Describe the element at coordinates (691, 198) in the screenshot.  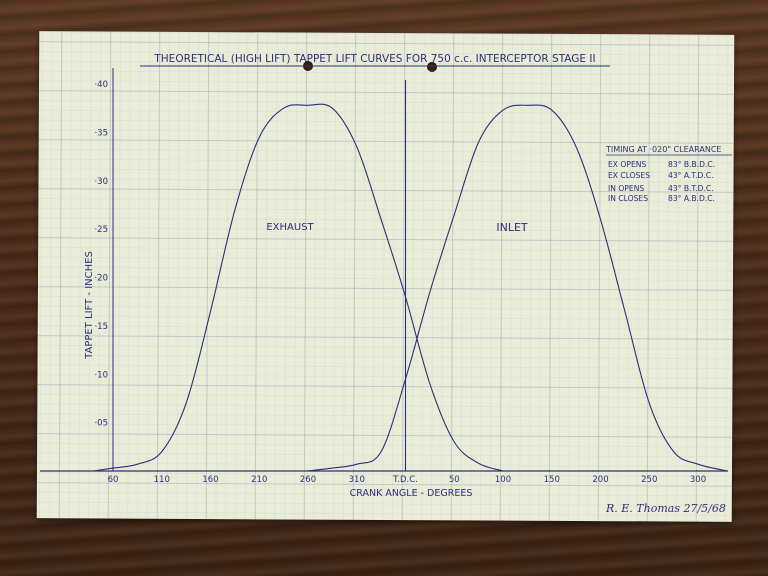
I see `timing-row-in-closes-value: 83° A.B.D.C.` at that location.